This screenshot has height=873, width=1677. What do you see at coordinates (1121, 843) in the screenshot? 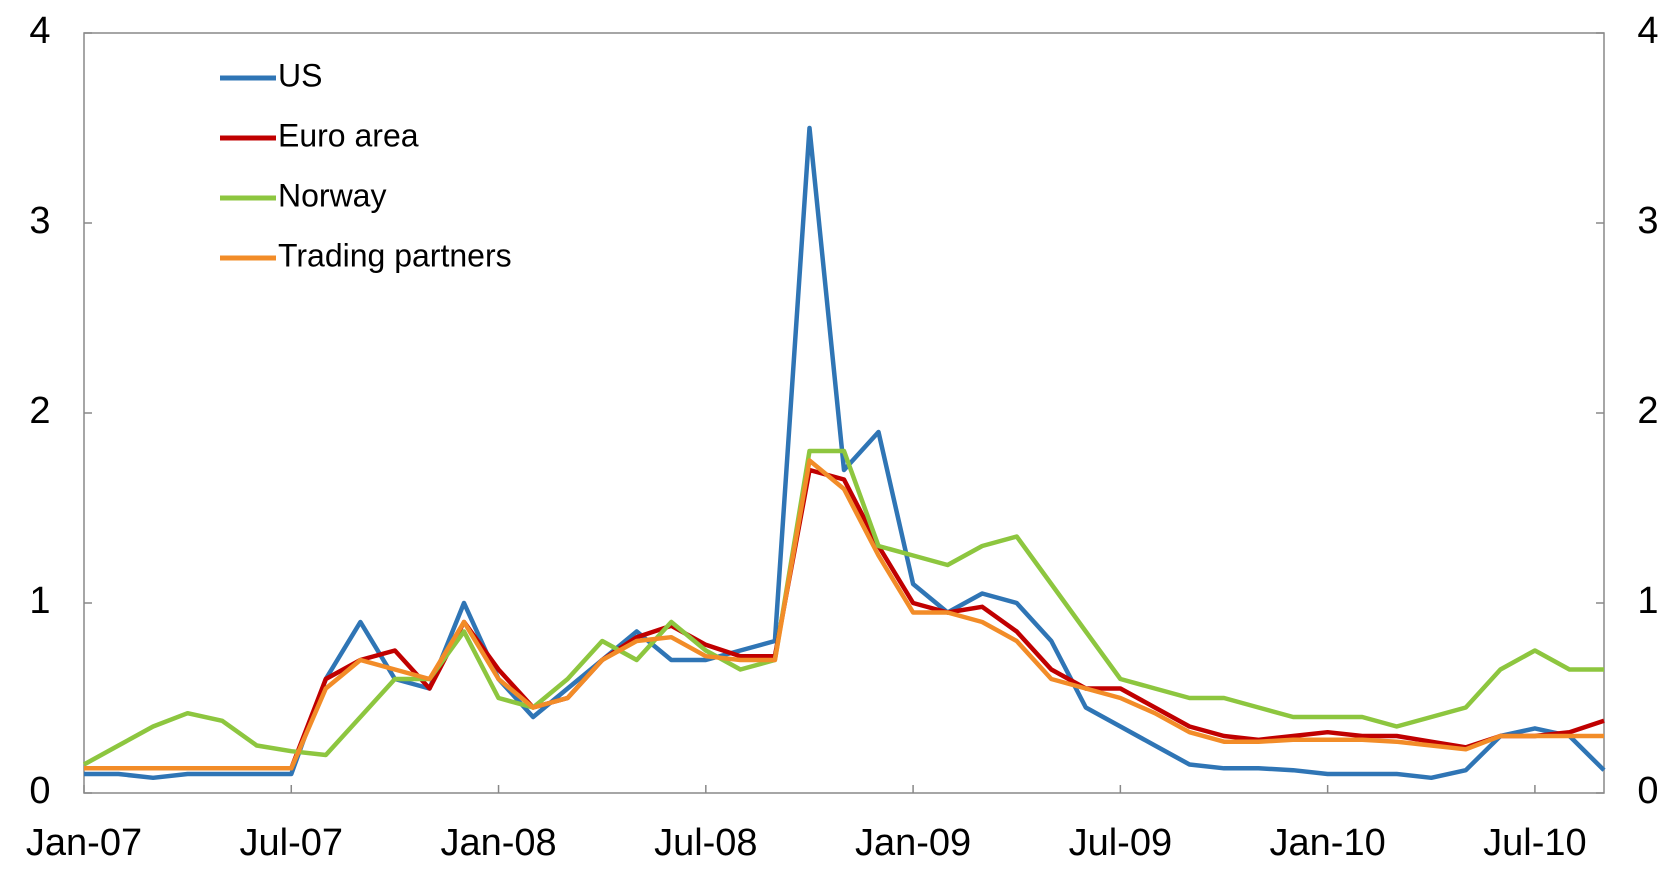
I see `x-tick-label: Jul-09` at bounding box center [1121, 843].